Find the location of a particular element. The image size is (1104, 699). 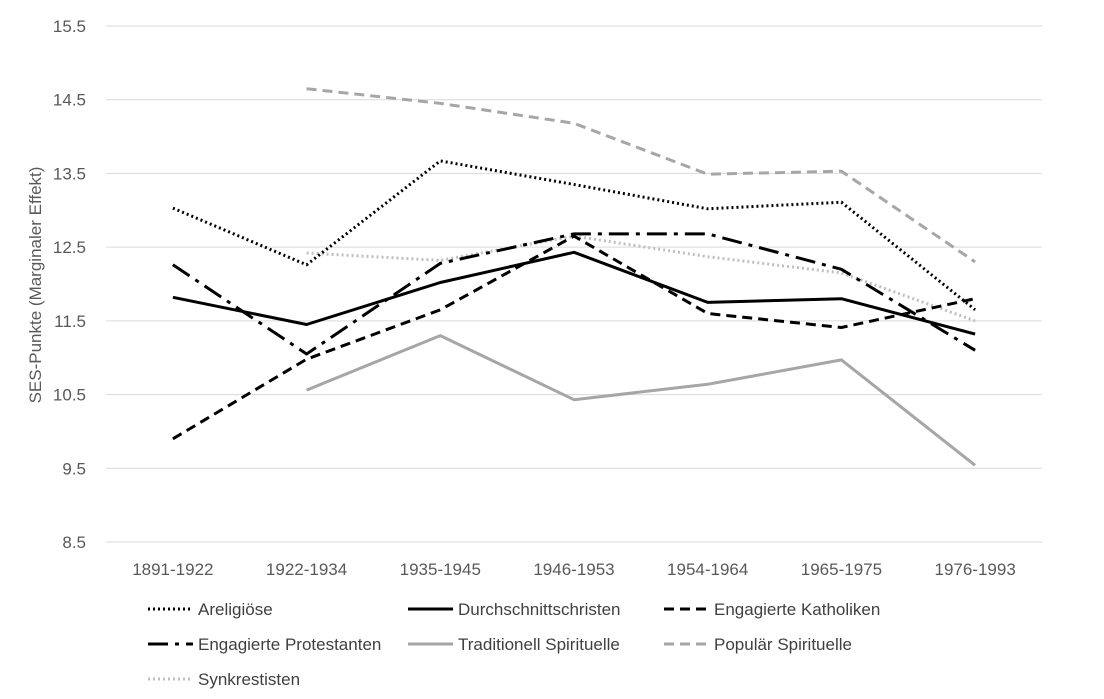

x-tick-label: 1976-1993 is located at coordinates (974, 569).